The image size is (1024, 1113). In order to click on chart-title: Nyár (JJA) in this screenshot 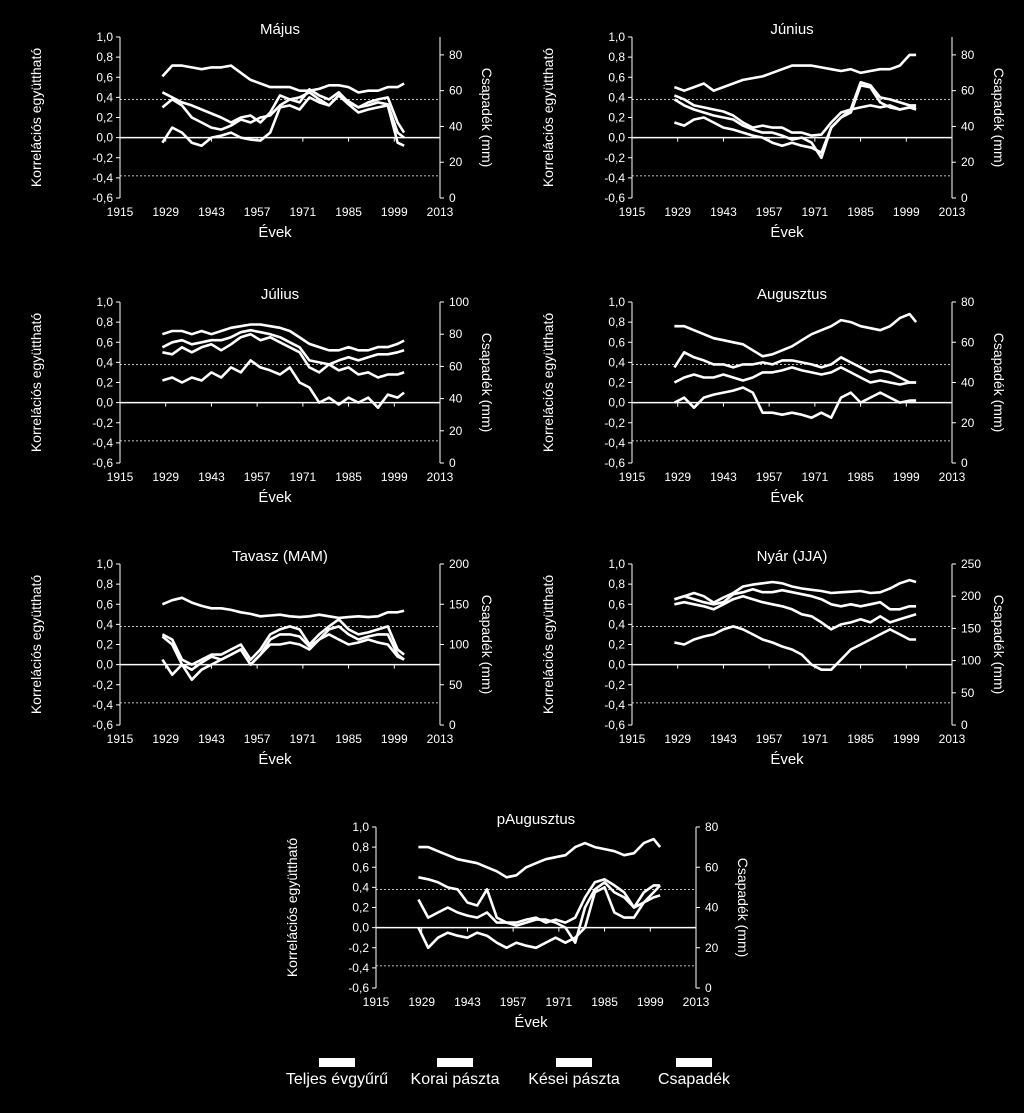, I will do `click(792, 556)`.